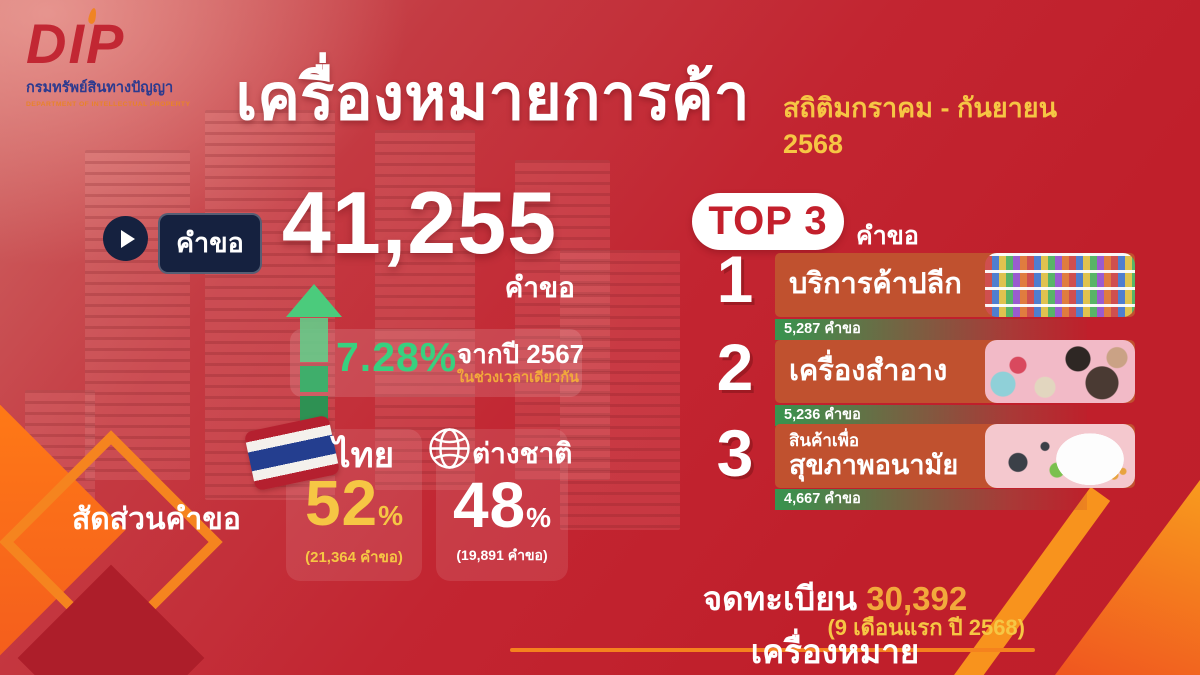  Describe the element at coordinates (354, 557) in the screenshot. I see `thai-count: (21,364 คำขอ)` at that location.